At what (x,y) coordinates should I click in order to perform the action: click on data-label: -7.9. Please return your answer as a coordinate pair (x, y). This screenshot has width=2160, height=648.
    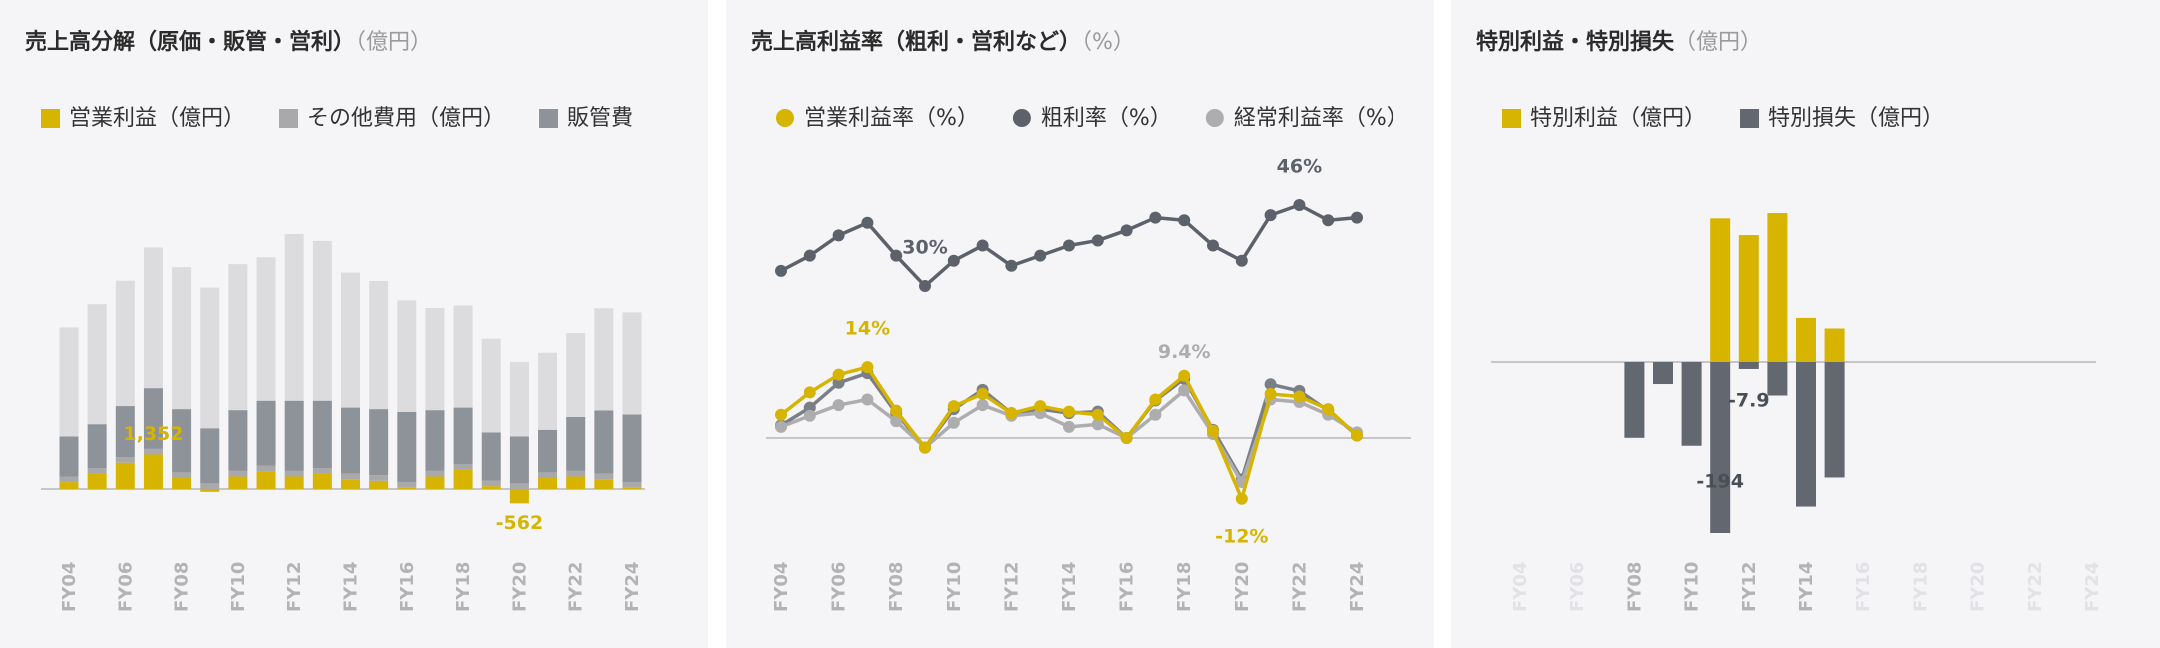
    Looking at the image, I should click on (1749, 400).